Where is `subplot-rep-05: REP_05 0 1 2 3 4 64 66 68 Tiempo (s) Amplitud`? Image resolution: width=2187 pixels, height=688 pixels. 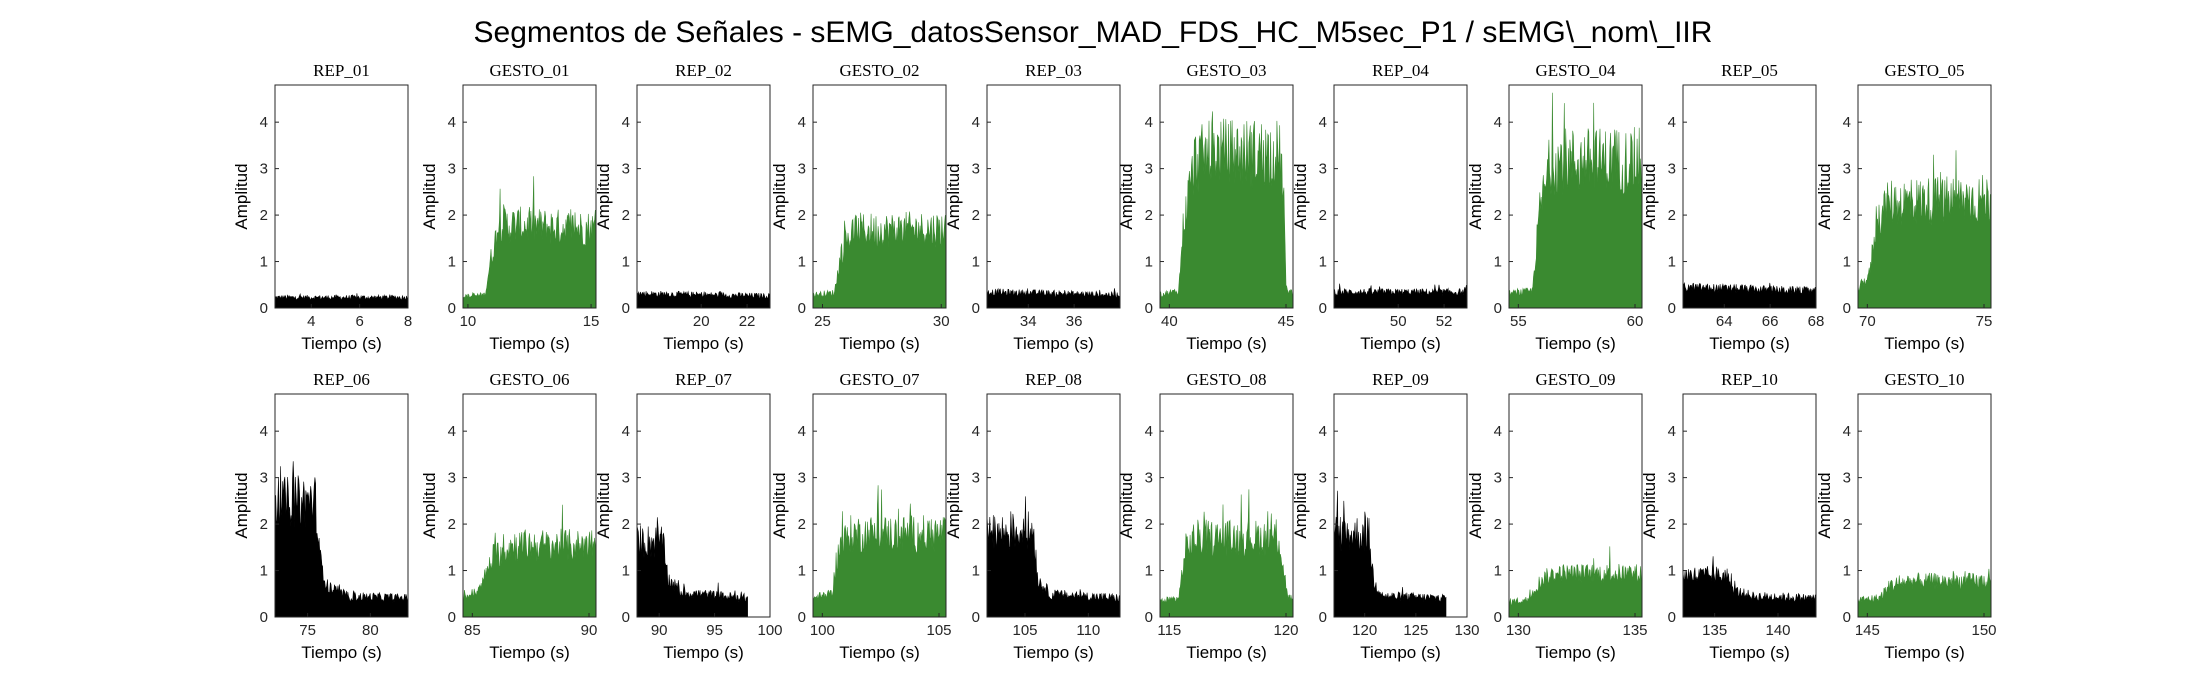
subplot-rep-05: REP_05 0 1 2 3 4 64 66 68 Tiempo (s) Amplitud is located at coordinates (1732, 207).